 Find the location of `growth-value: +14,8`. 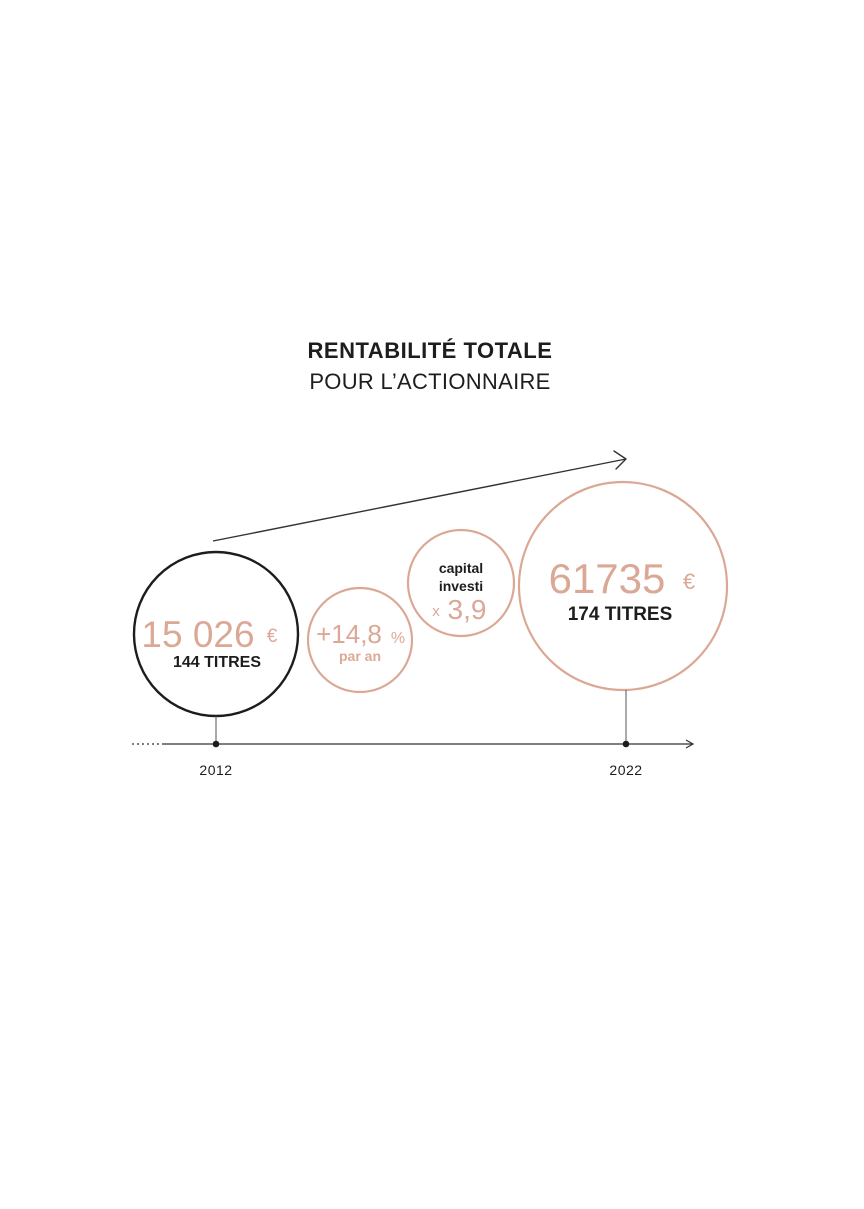

growth-value: +14,8 is located at coordinates (349, 634).